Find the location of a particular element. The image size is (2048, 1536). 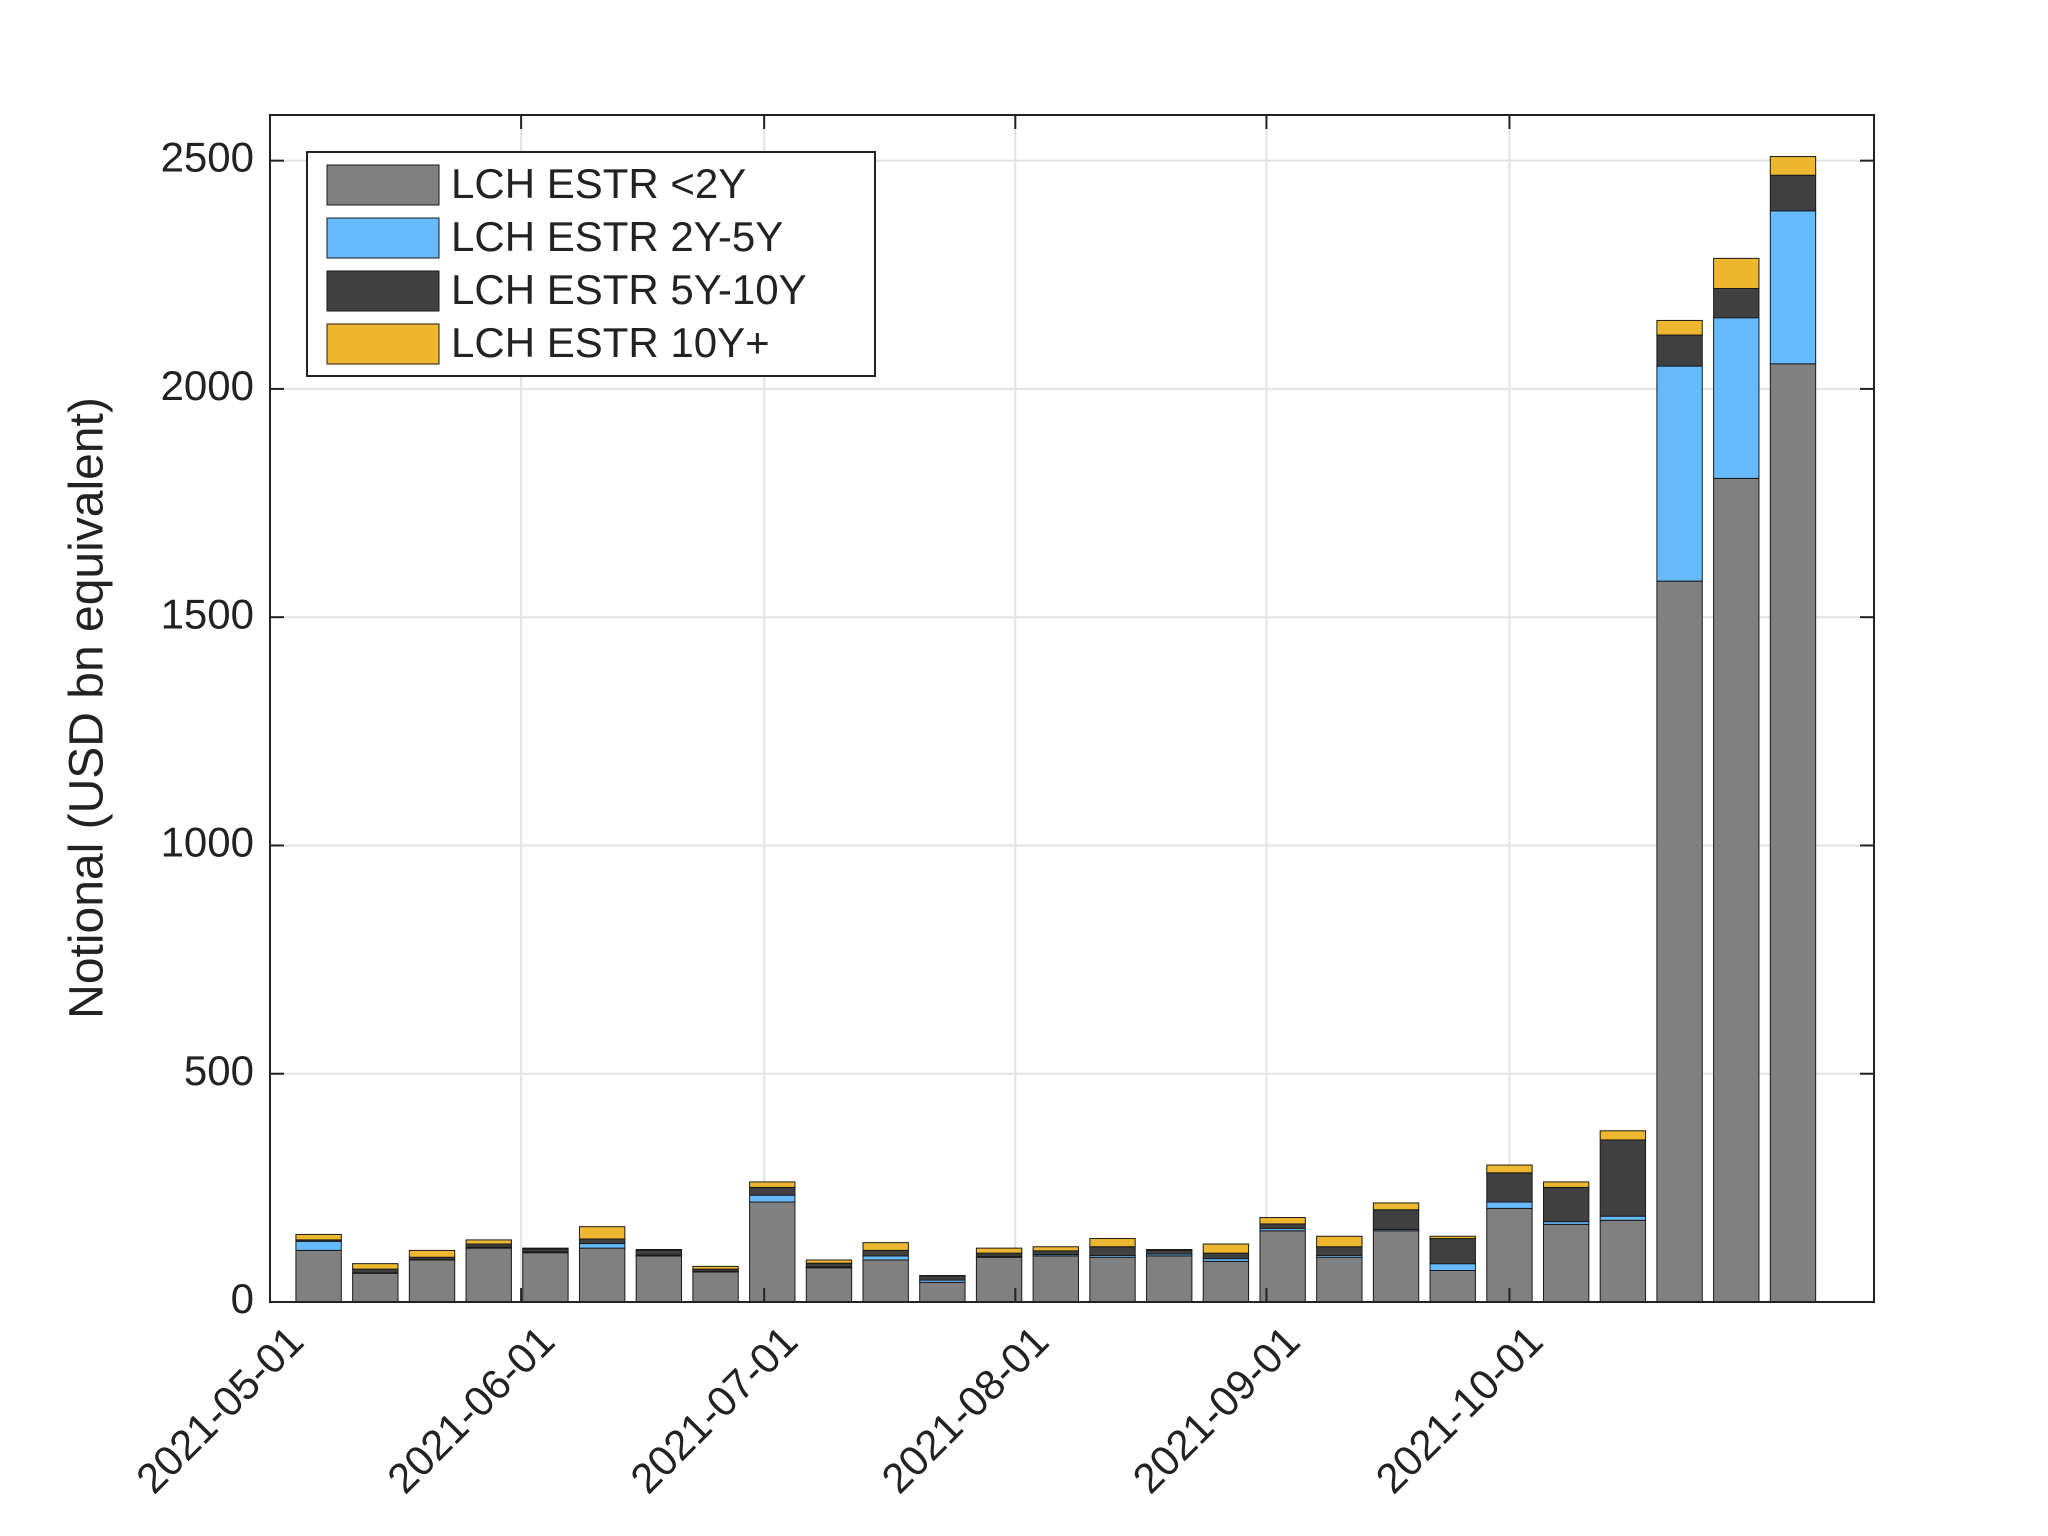

y-tick-label: 2000 is located at coordinates (207, 385).